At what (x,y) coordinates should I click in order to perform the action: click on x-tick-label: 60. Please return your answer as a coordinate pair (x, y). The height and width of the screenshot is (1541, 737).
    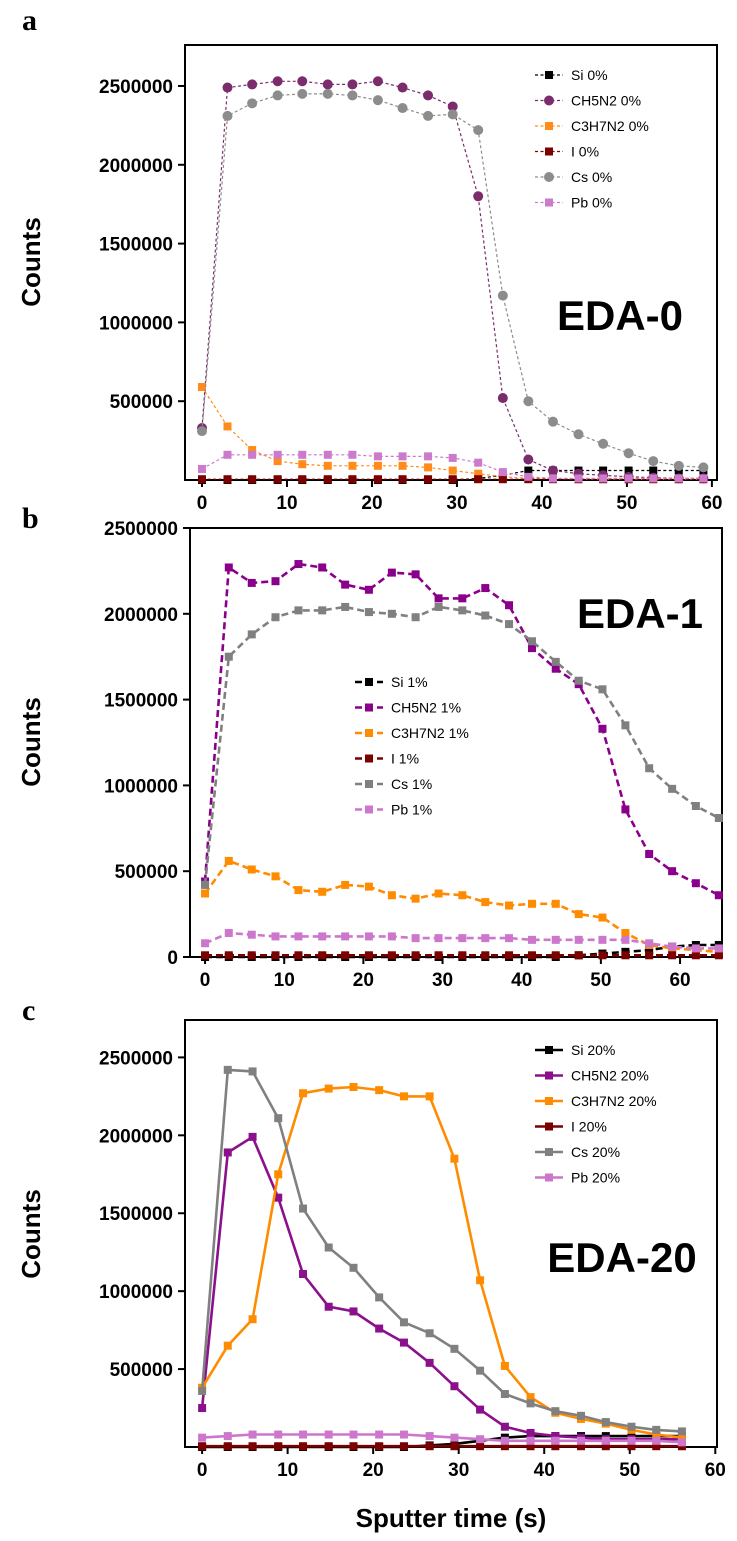
    Looking at the image, I should click on (679, 980).